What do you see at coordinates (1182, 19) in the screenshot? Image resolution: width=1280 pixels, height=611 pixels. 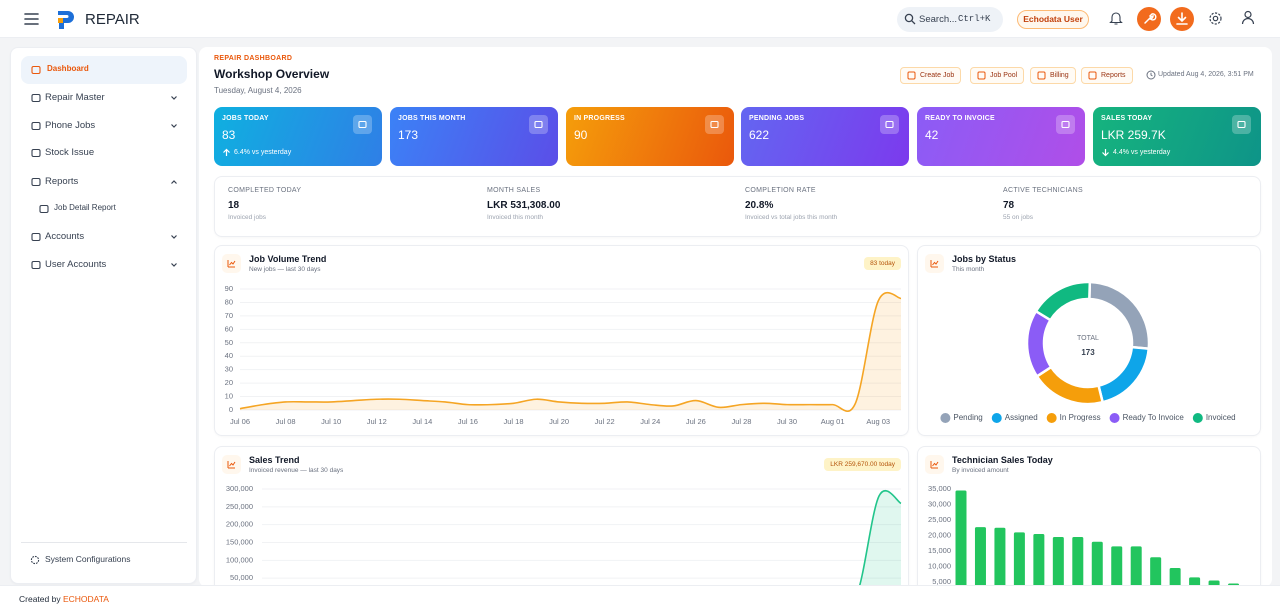 I see `download-button` at bounding box center [1182, 19].